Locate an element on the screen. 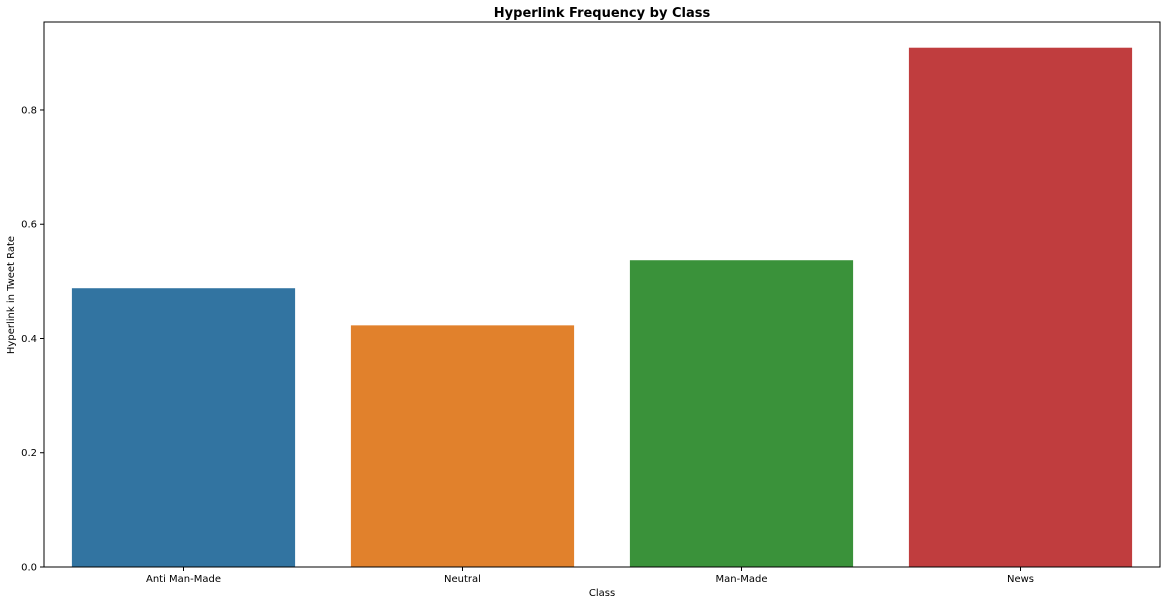 This screenshot has width=1167, height=604. chart-title: Hyperlink Frequency by Class is located at coordinates (602, 13).